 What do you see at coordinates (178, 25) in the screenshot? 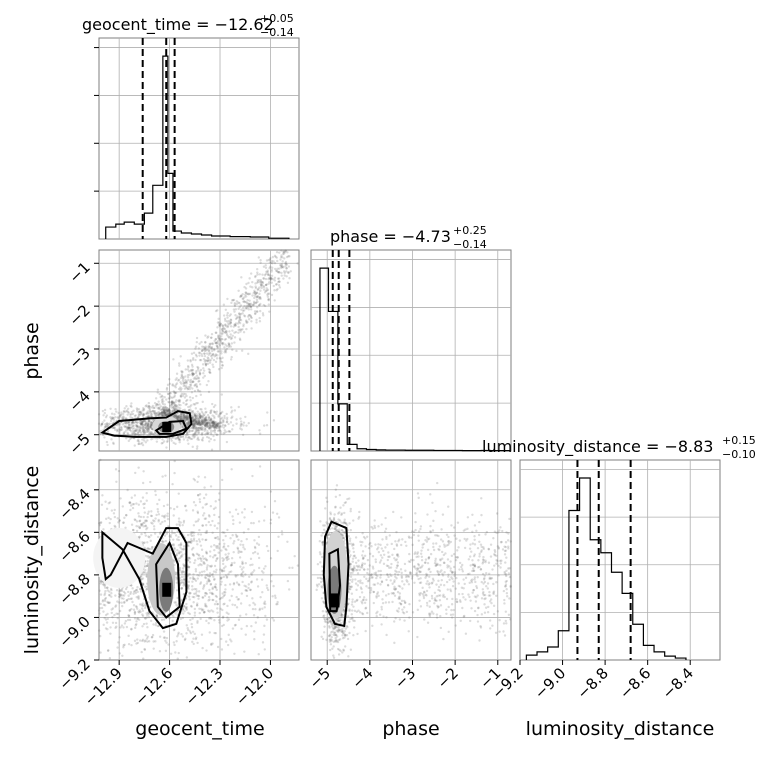
I see `title-geocent-time: geocent_time = −12.62` at bounding box center [178, 25].